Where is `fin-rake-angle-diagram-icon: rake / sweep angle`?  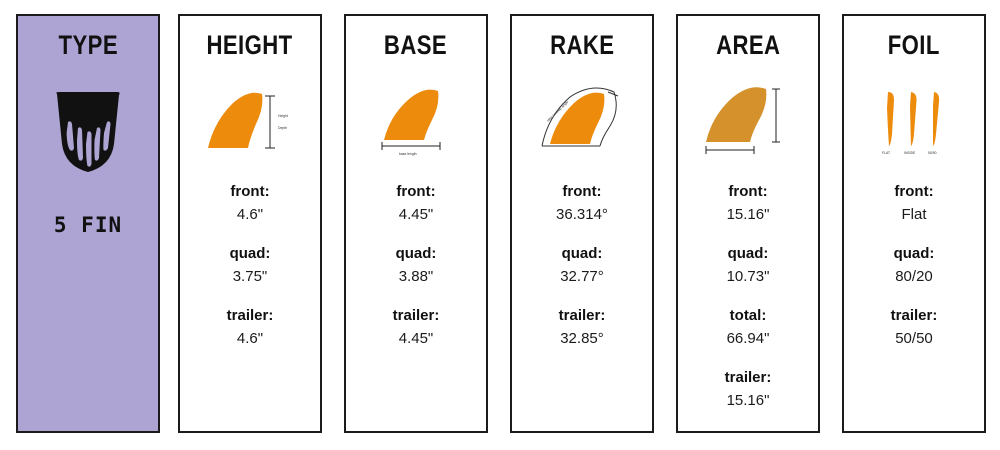
fin-rake-angle-diagram-icon: rake / sweep angle is located at coordinates (580, 117).